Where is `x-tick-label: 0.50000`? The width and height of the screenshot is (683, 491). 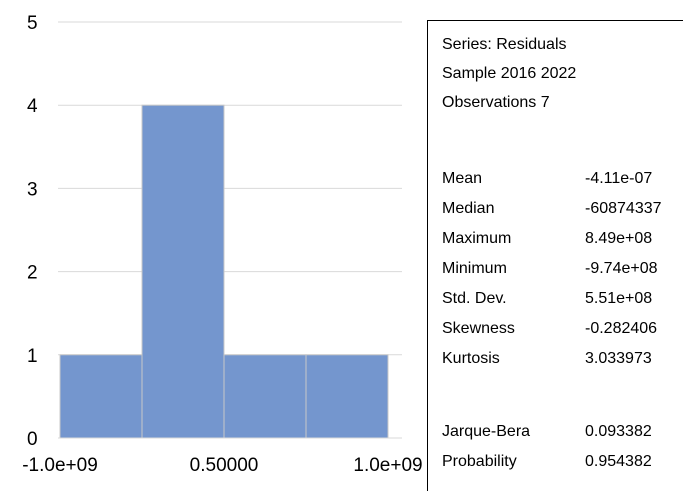
x-tick-label: 0.50000 is located at coordinates (224, 465).